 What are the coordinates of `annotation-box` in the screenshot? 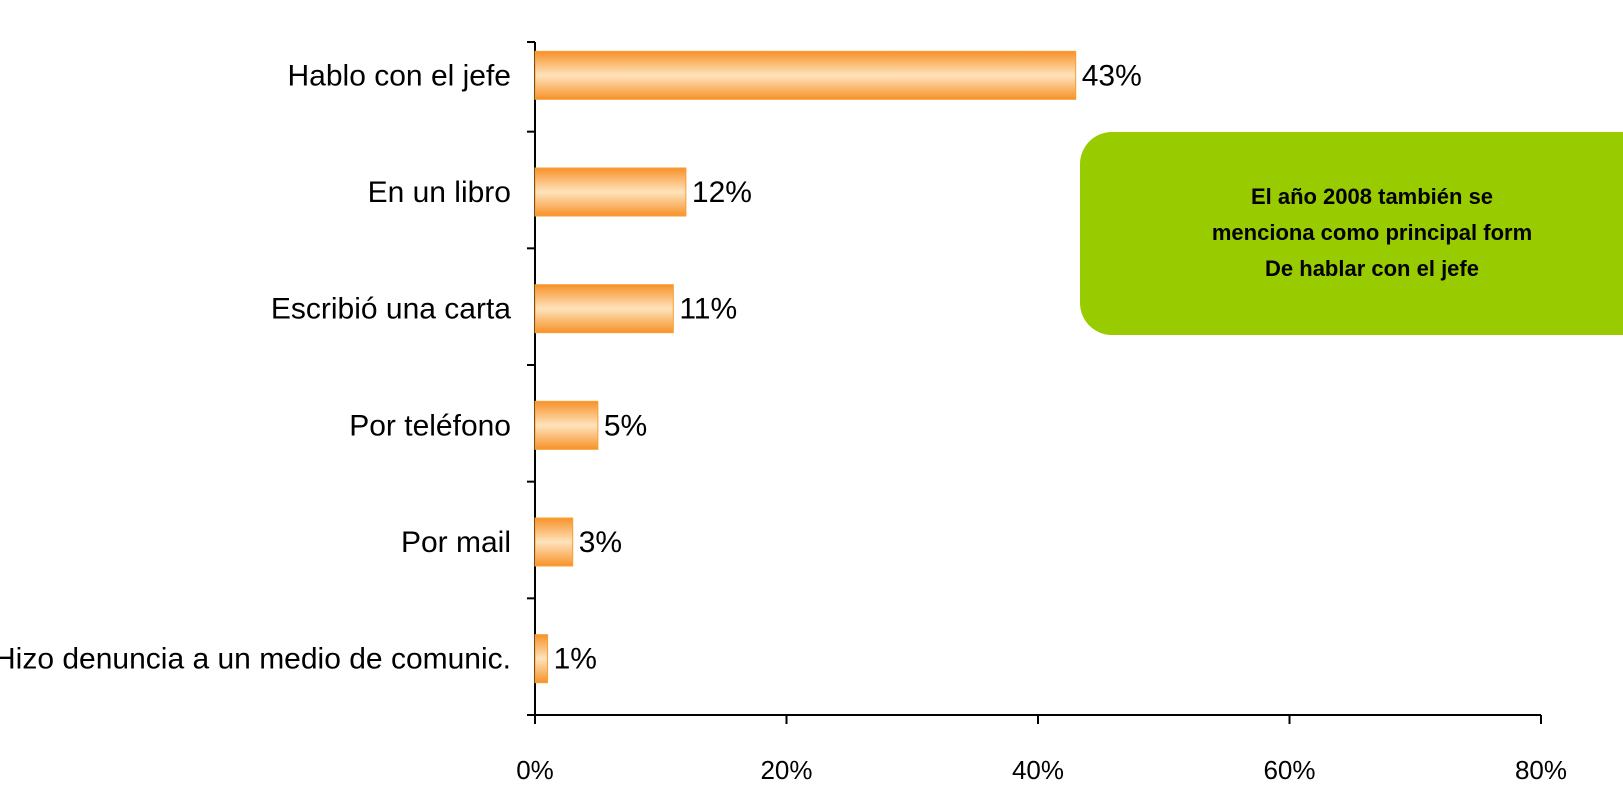 It's located at (1351, 233).